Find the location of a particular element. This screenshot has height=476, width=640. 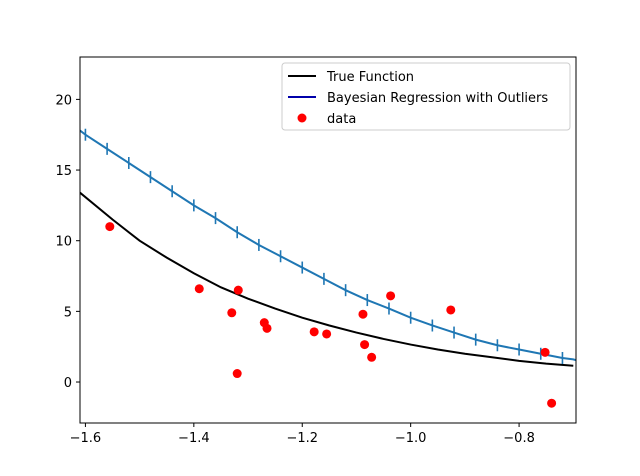

y-tick-label: 15 is located at coordinates (63, 171).